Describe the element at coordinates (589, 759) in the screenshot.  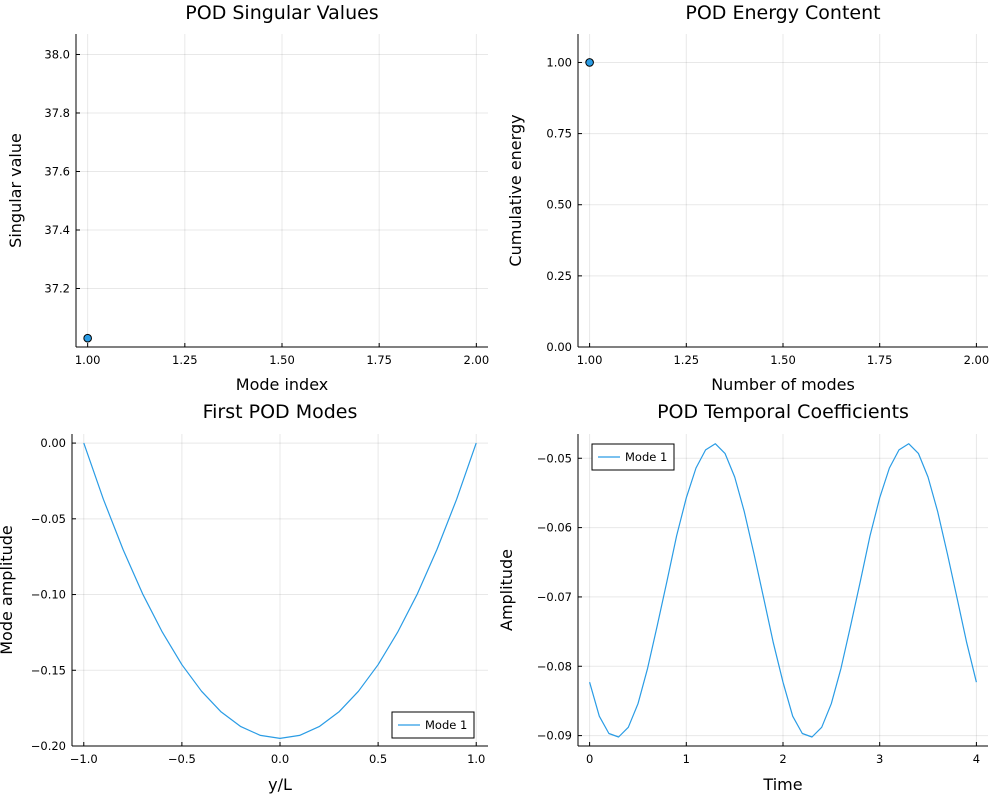
I see `chart-temporal-x-tick-label: 0` at that location.